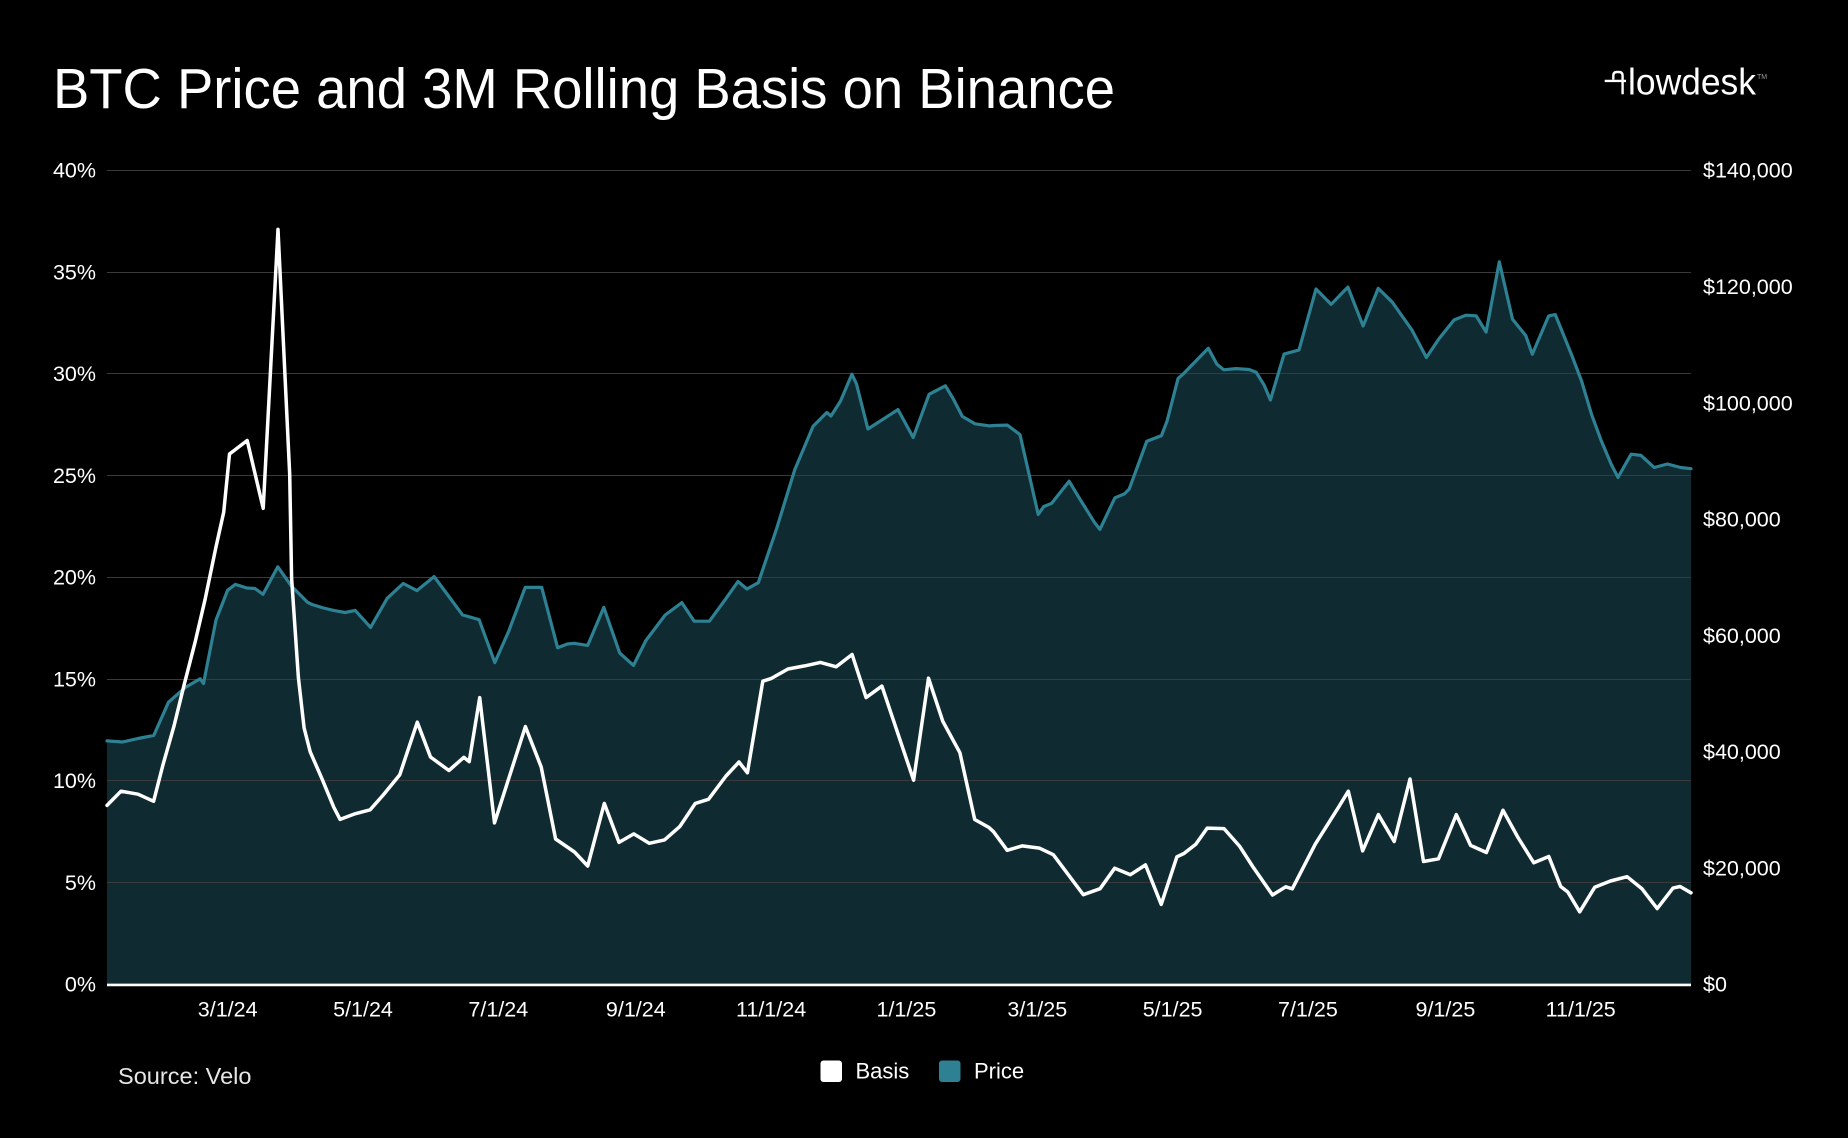  I want to click on svg-text: 5%, so click(80, 883).